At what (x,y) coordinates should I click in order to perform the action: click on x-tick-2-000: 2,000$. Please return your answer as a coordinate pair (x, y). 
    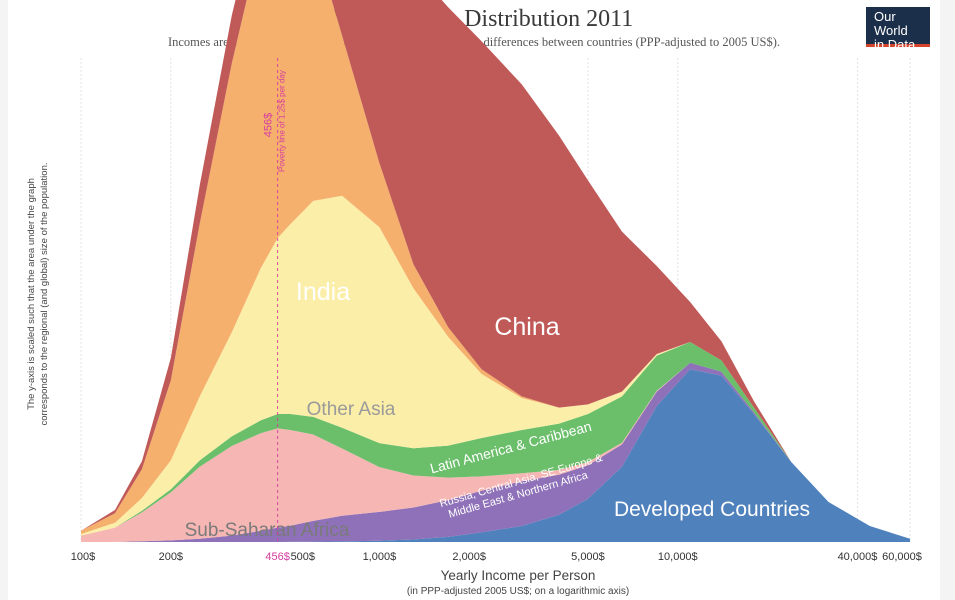
    Looking at the image, I should click on (469, 557).